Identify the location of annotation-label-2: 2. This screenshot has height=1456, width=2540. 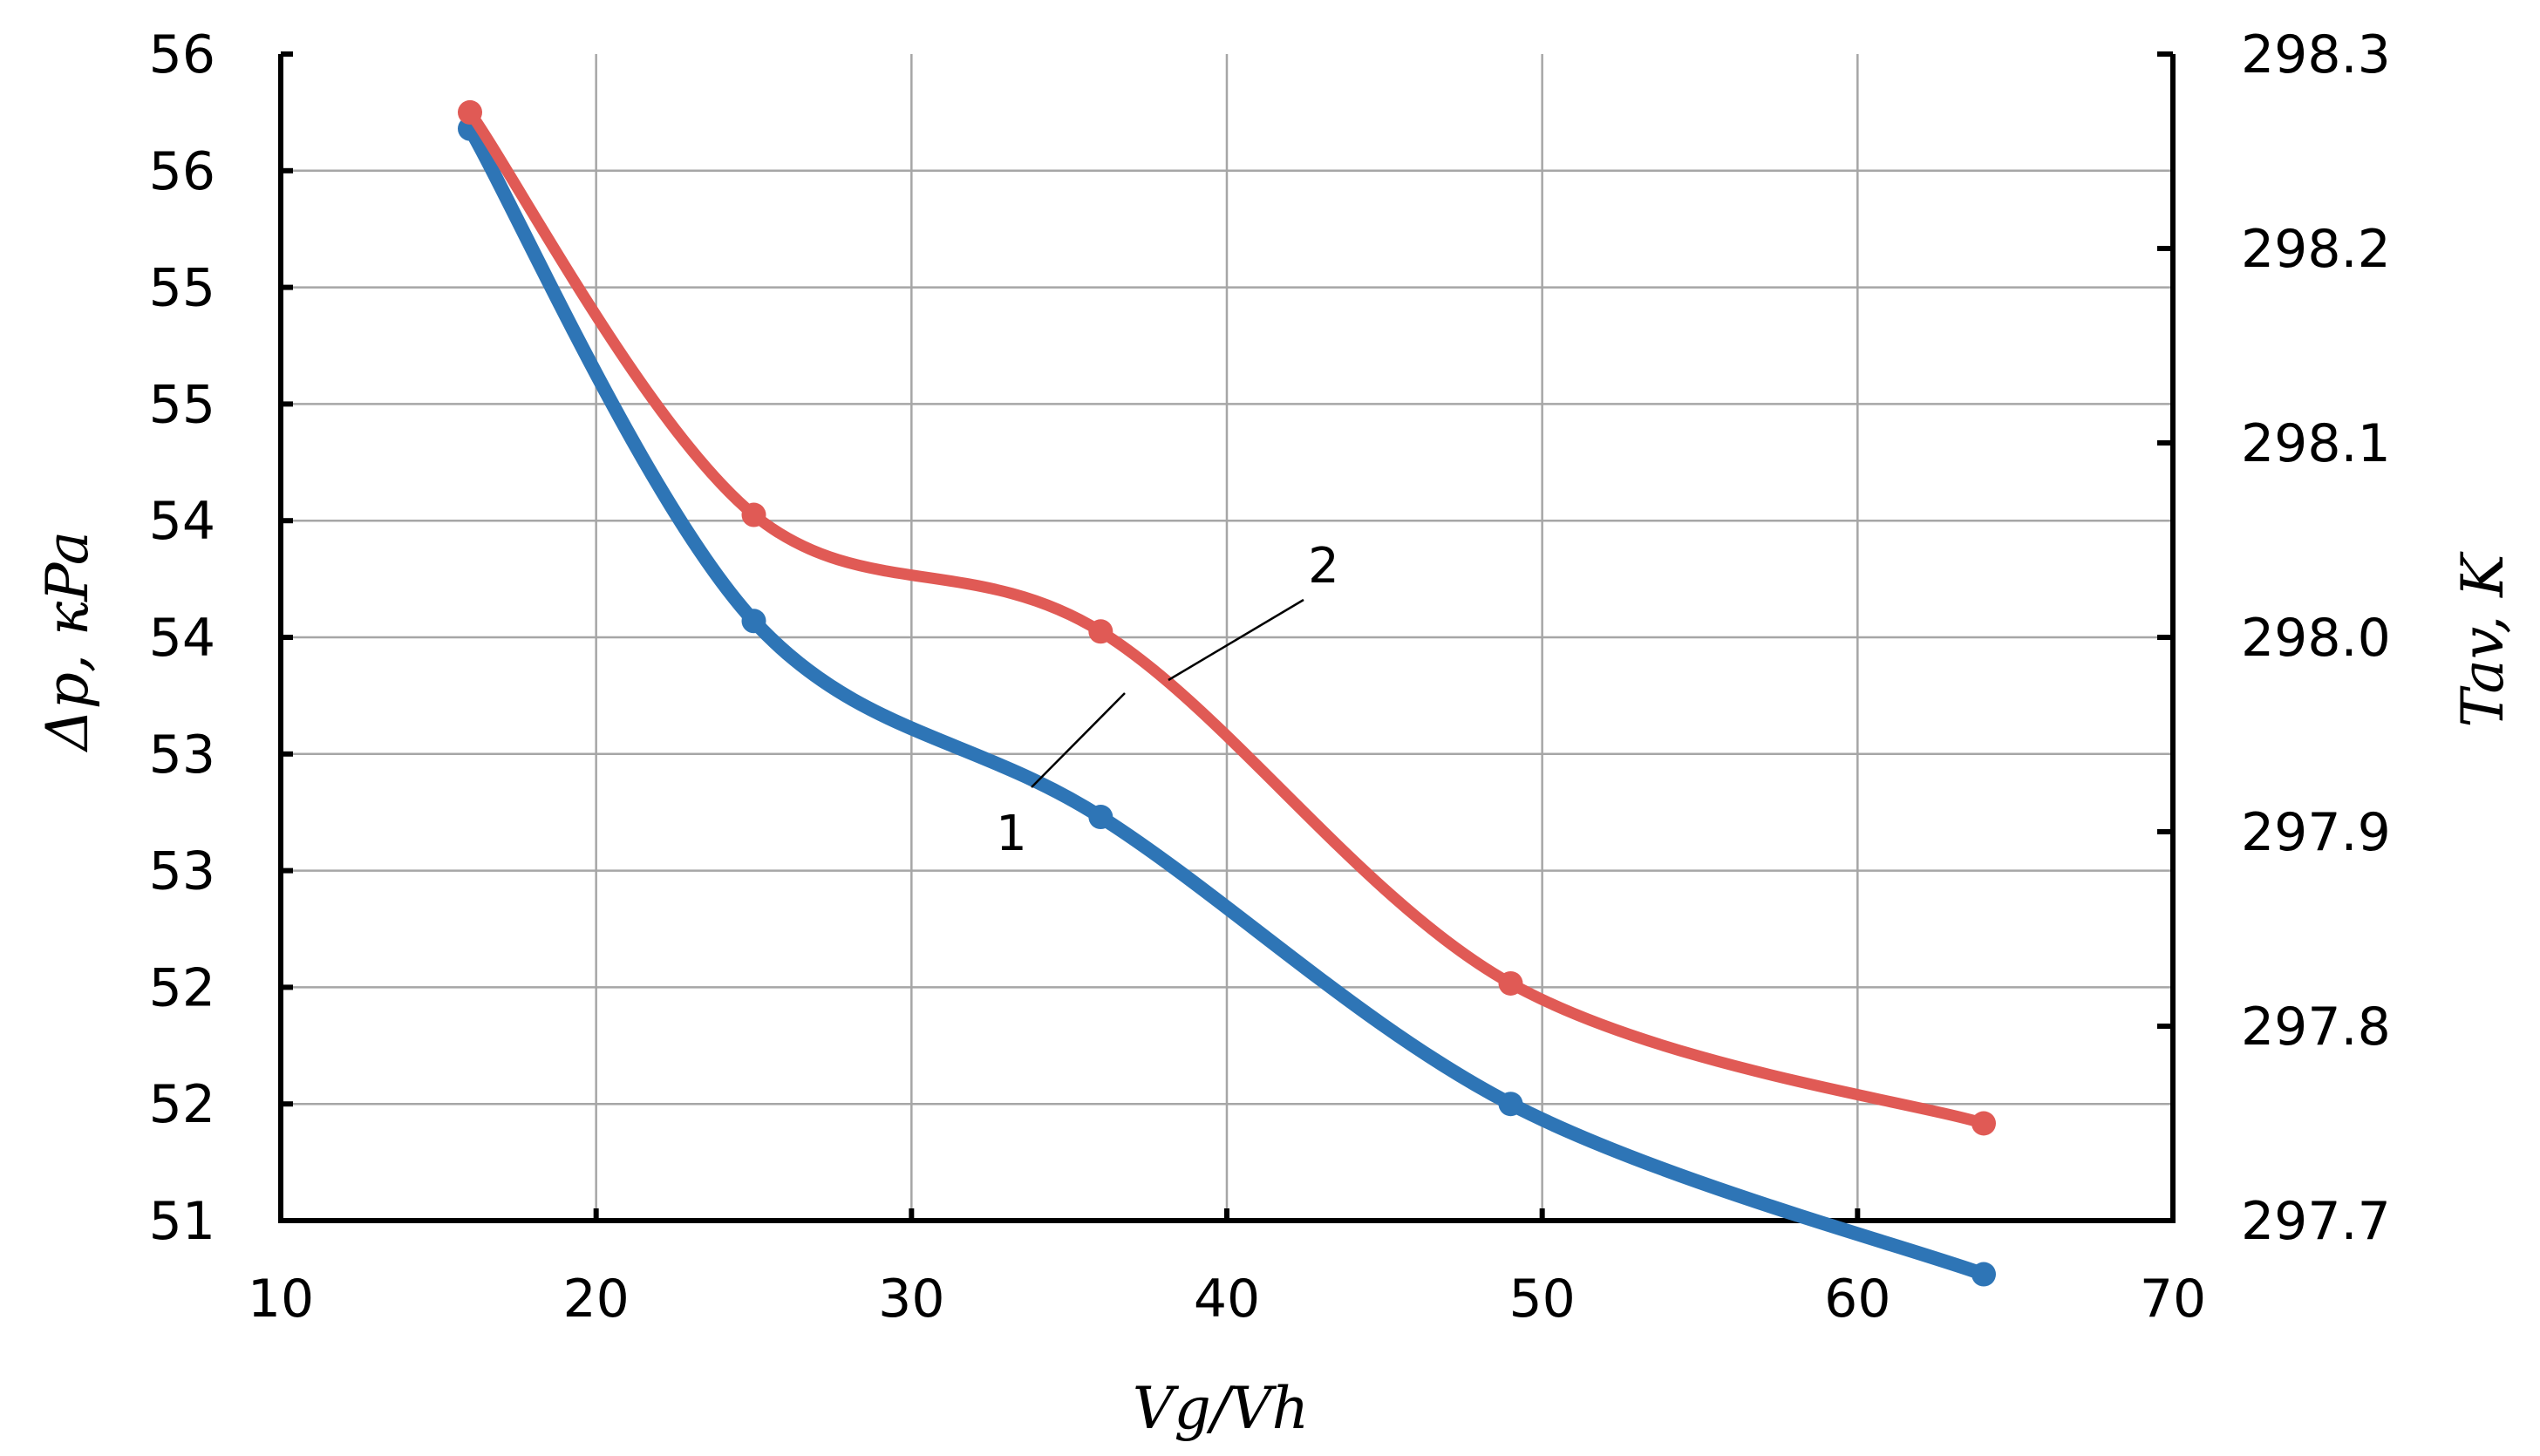
(1323, 566).